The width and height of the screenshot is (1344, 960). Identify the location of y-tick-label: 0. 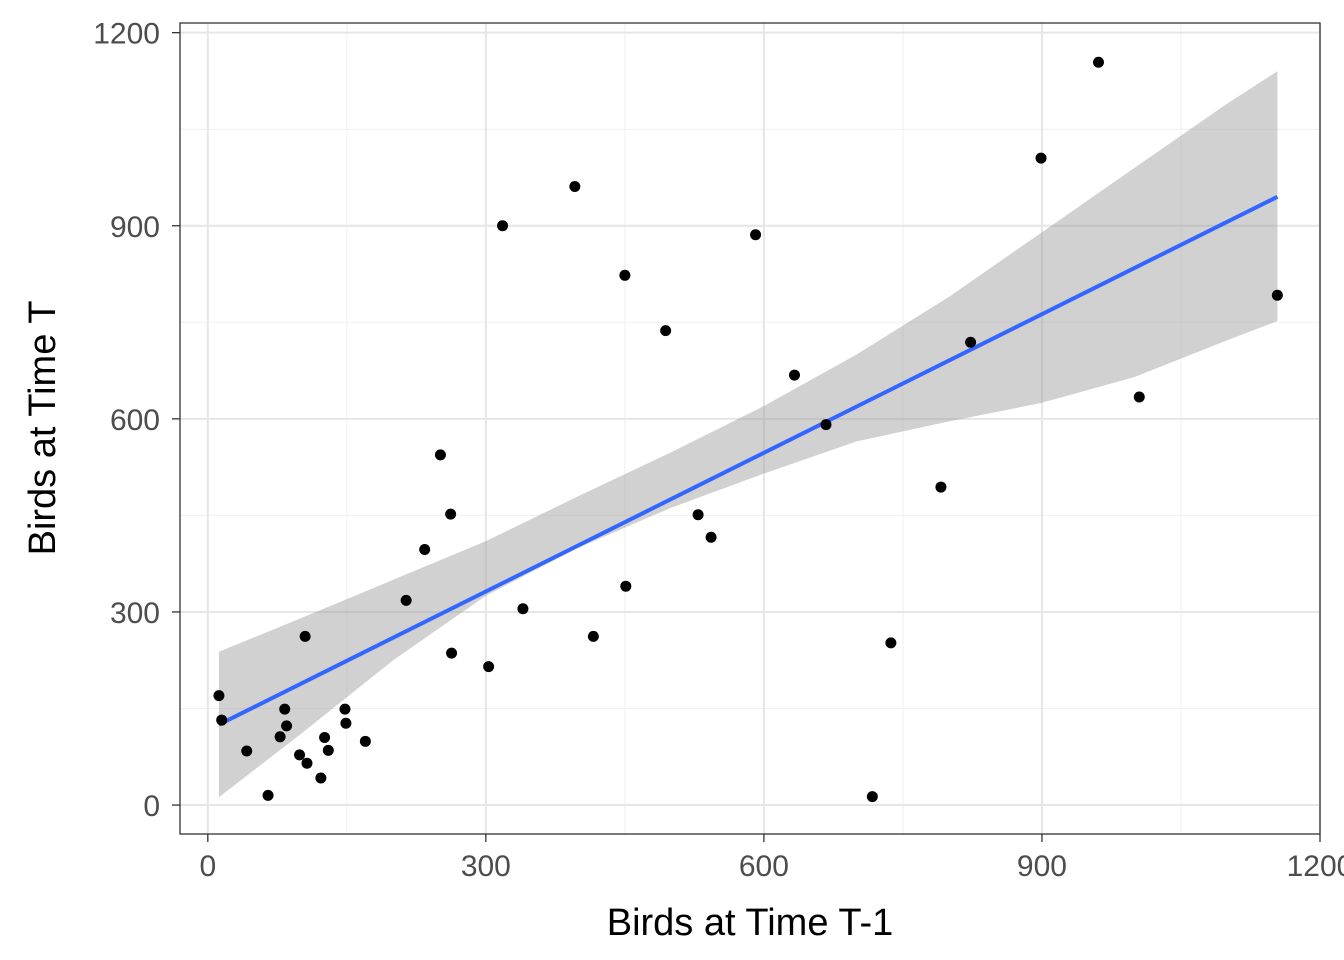
(151, 806).